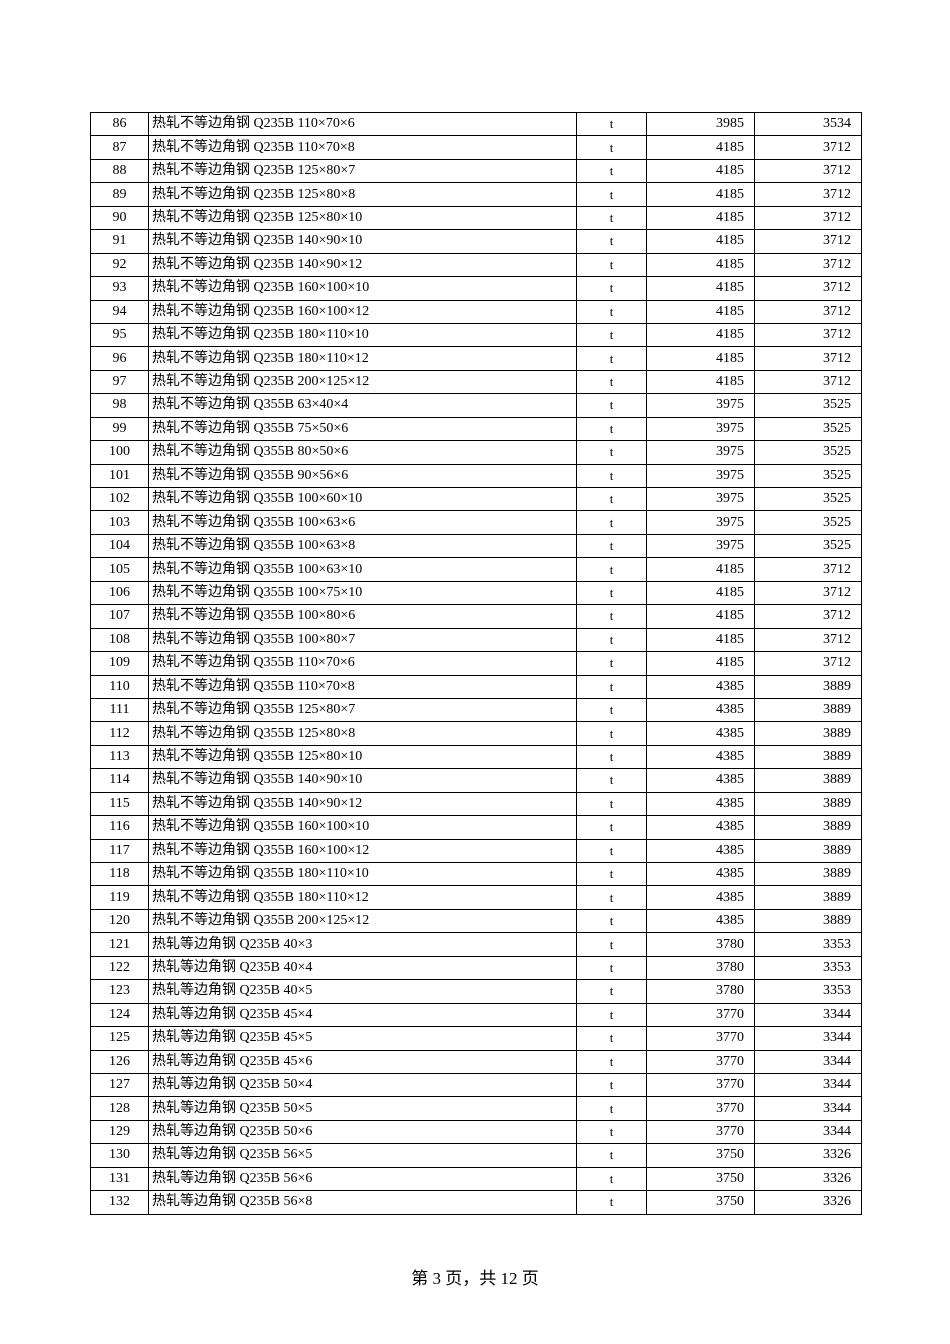 This screenshot has width=950, height=1344. What do you see at coordinates (119, 1155) in the screenshot?
I see `row-number-cell: 130` at bounding box center [119, 1155].